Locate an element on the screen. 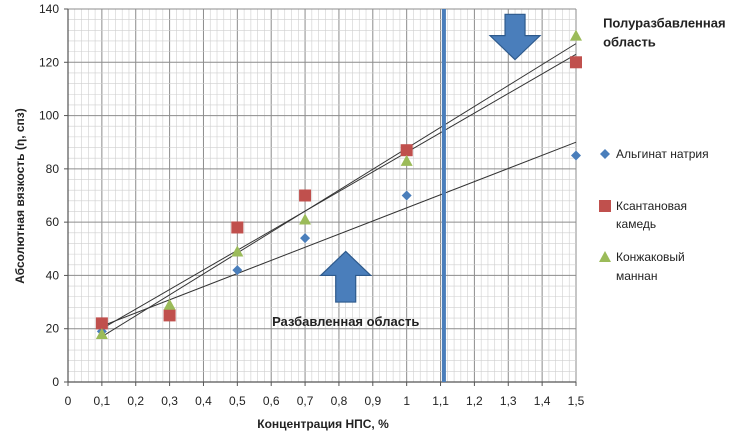 Image resolution: width=750 pixels, height=438 pixels. x-tick-label: 0,1 is located at coordinates (102, 401).